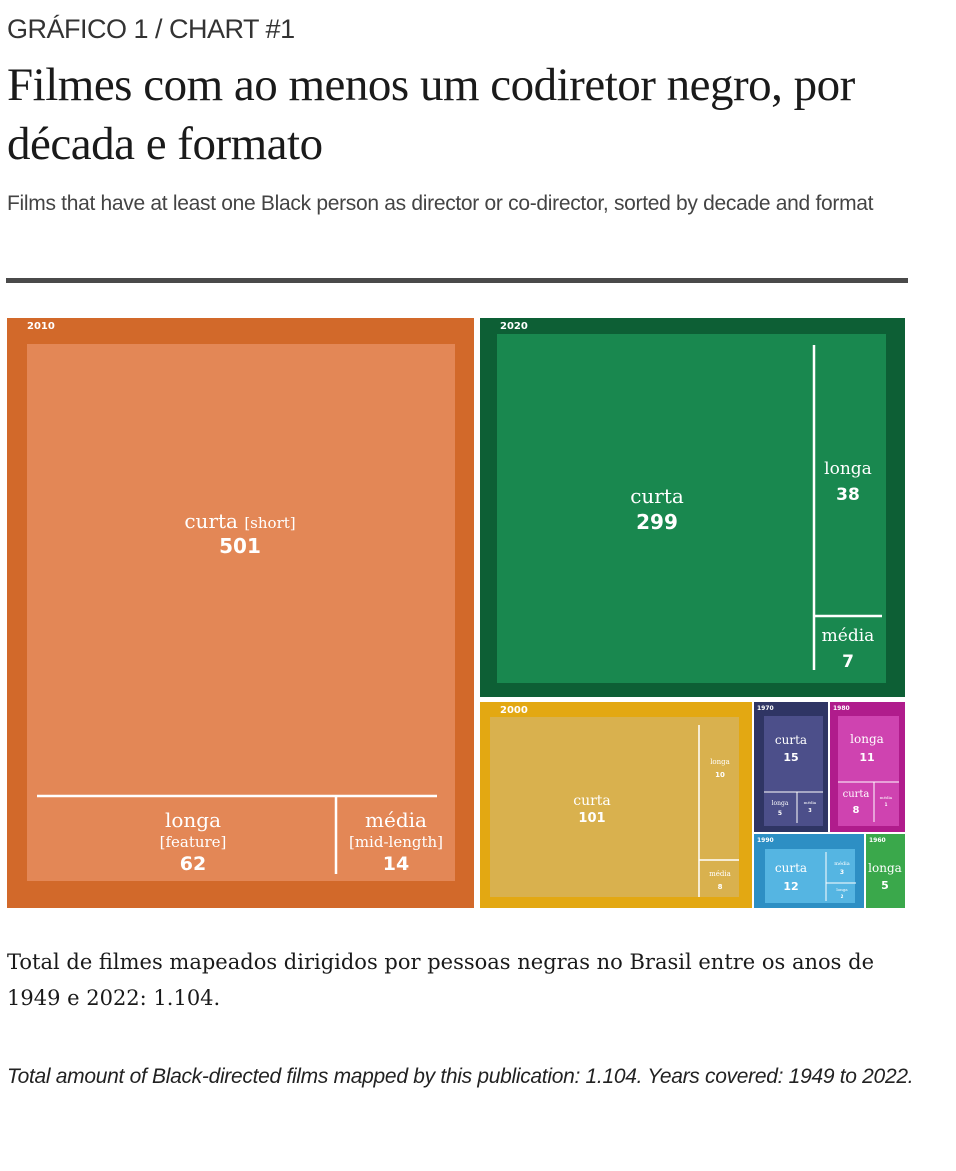  What do you see at coordinates (151, 29) in the screenshot?
I see `chart-kicker: GRÁFICO 1 / CHART #1` at bounding box center [151, 29].